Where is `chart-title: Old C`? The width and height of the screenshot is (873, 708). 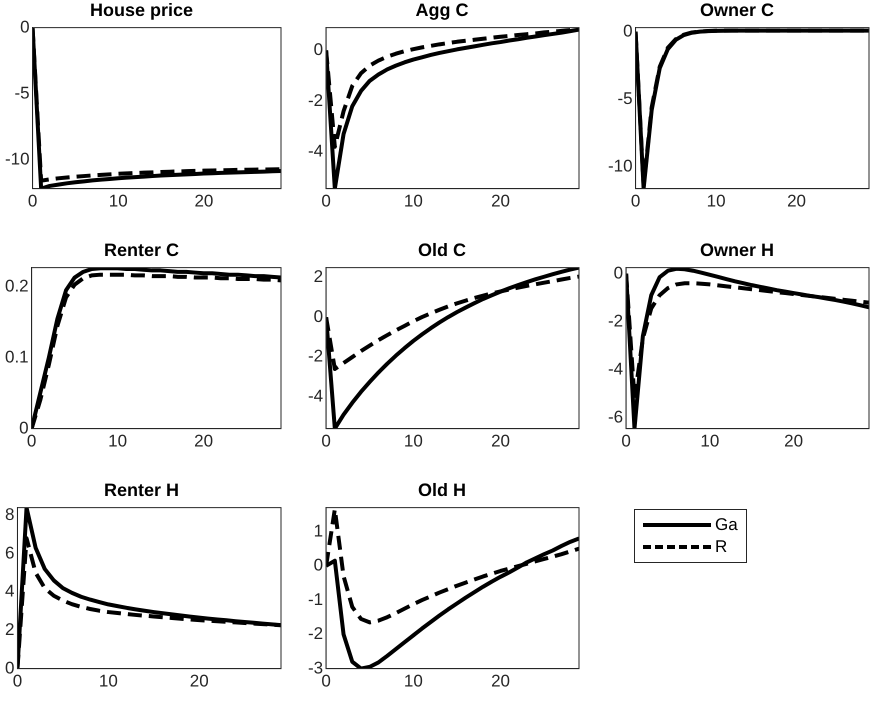 chart-title: Old C is located at coordinates (442, 250).